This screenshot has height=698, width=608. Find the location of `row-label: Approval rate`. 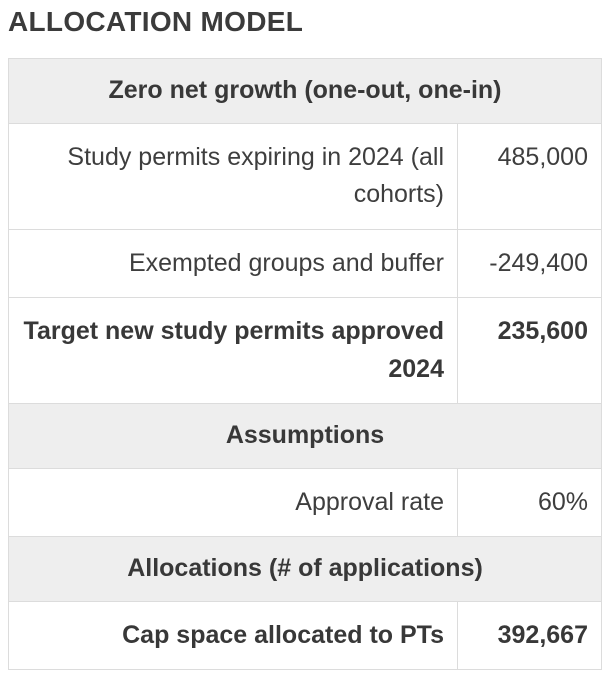

row-label: Approval rate is located at coordinates (233, 502).